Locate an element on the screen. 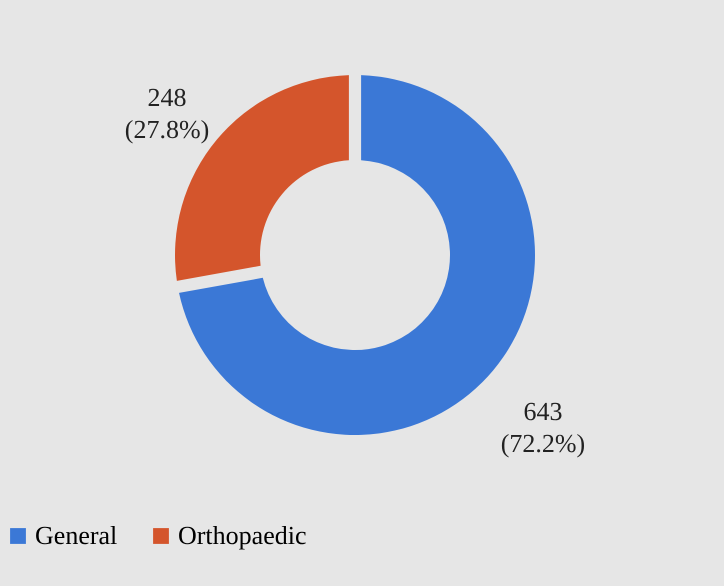 The width and height of the screenshot is (724, 586). data-label: 248 (27.8%) is located at coordinates (167, 113).